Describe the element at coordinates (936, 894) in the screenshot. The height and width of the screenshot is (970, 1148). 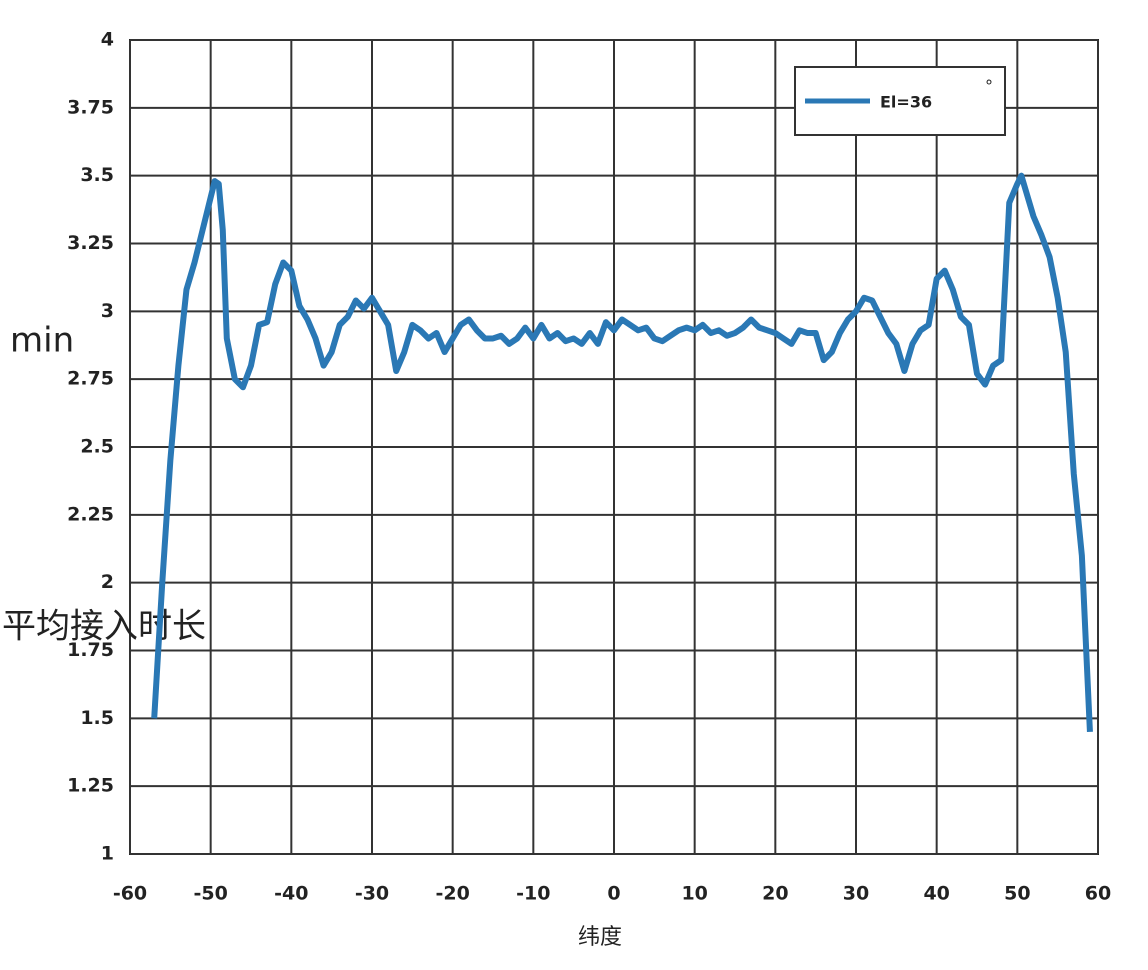
I see `x-tick-label: 40` at that location.